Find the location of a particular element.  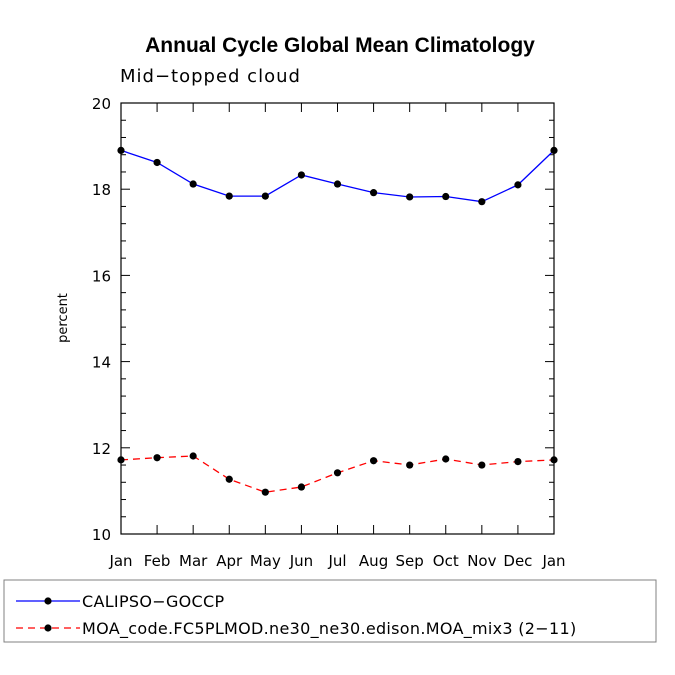

y-tick-label: 18 is located at coordinates (101, 190).